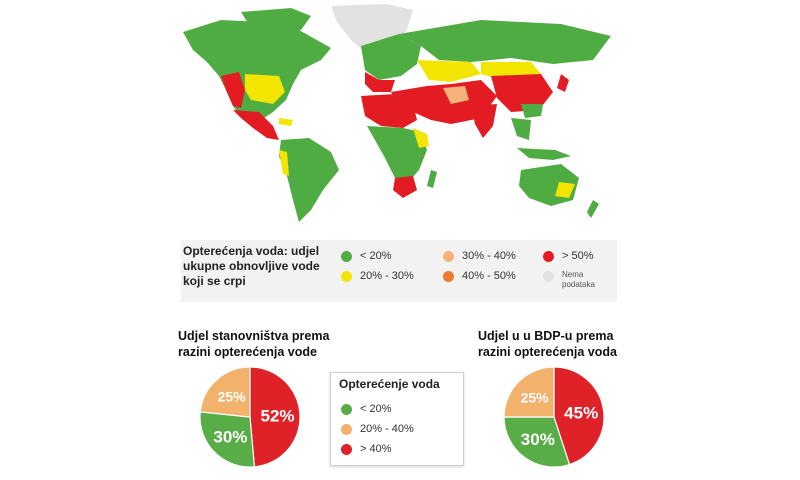 The width and height of the screenshot is (800, 480). I want to click on pie-slice-label: 52%, so click(277, 416).